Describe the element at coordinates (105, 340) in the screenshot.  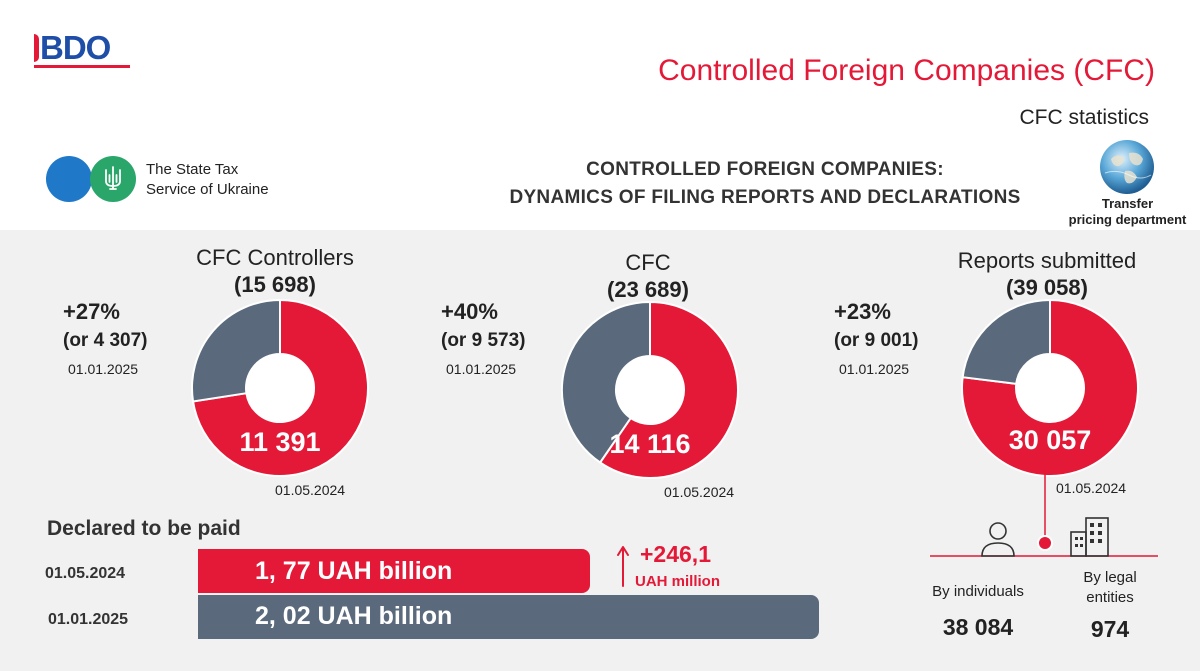
I see `growth-absolute: (or 4 307)` at that location.